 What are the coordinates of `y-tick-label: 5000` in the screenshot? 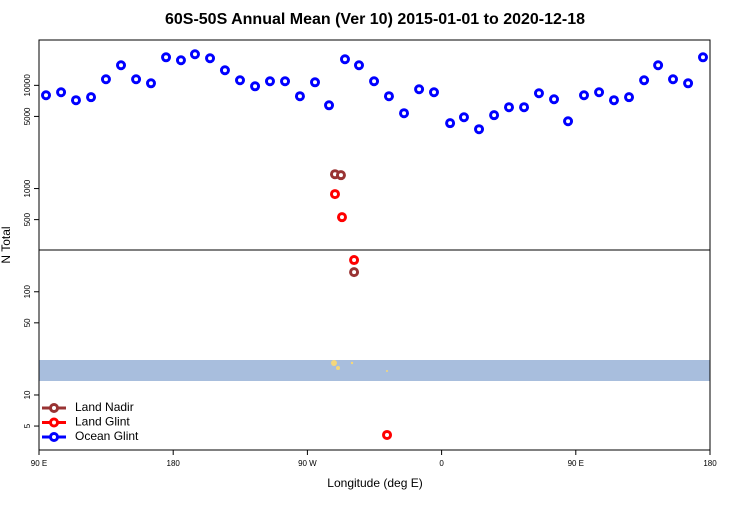 It's located at (27, 116).